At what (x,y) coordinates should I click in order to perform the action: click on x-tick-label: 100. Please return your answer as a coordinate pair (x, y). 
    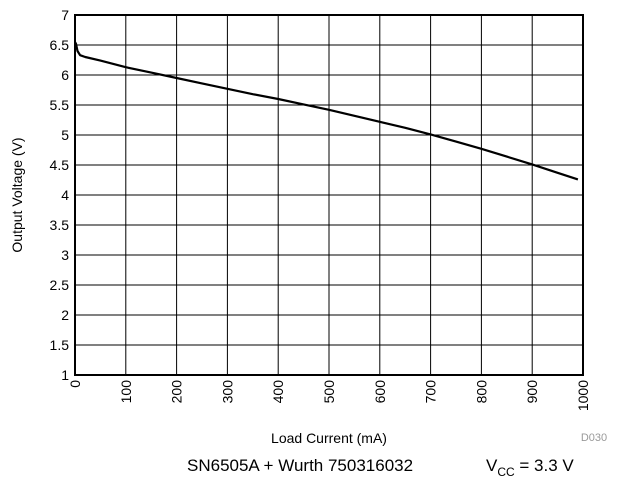
    Looking at the image, I should click on (126, 392).